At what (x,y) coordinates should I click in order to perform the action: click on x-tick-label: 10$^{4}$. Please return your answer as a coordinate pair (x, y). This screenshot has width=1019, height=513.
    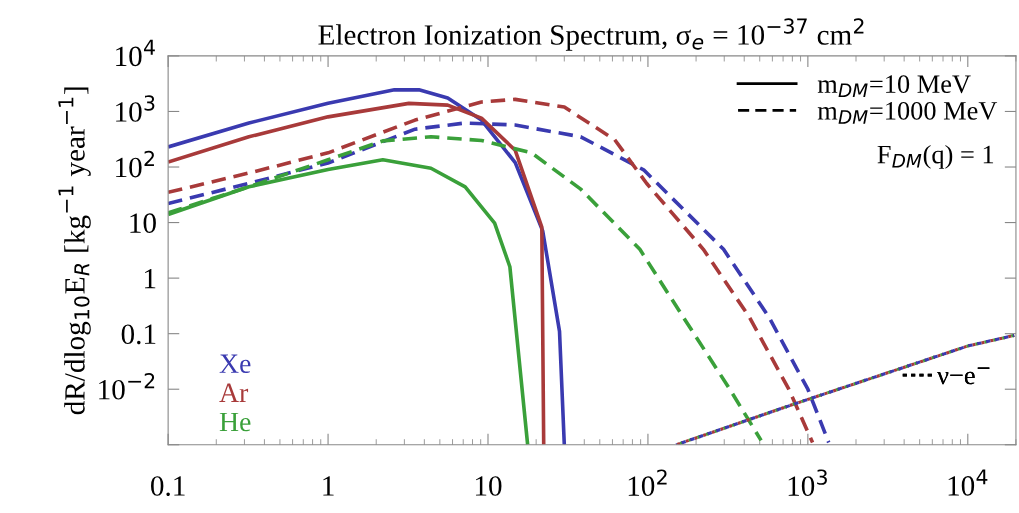
    Looking at the image, I should click on (968, 482).